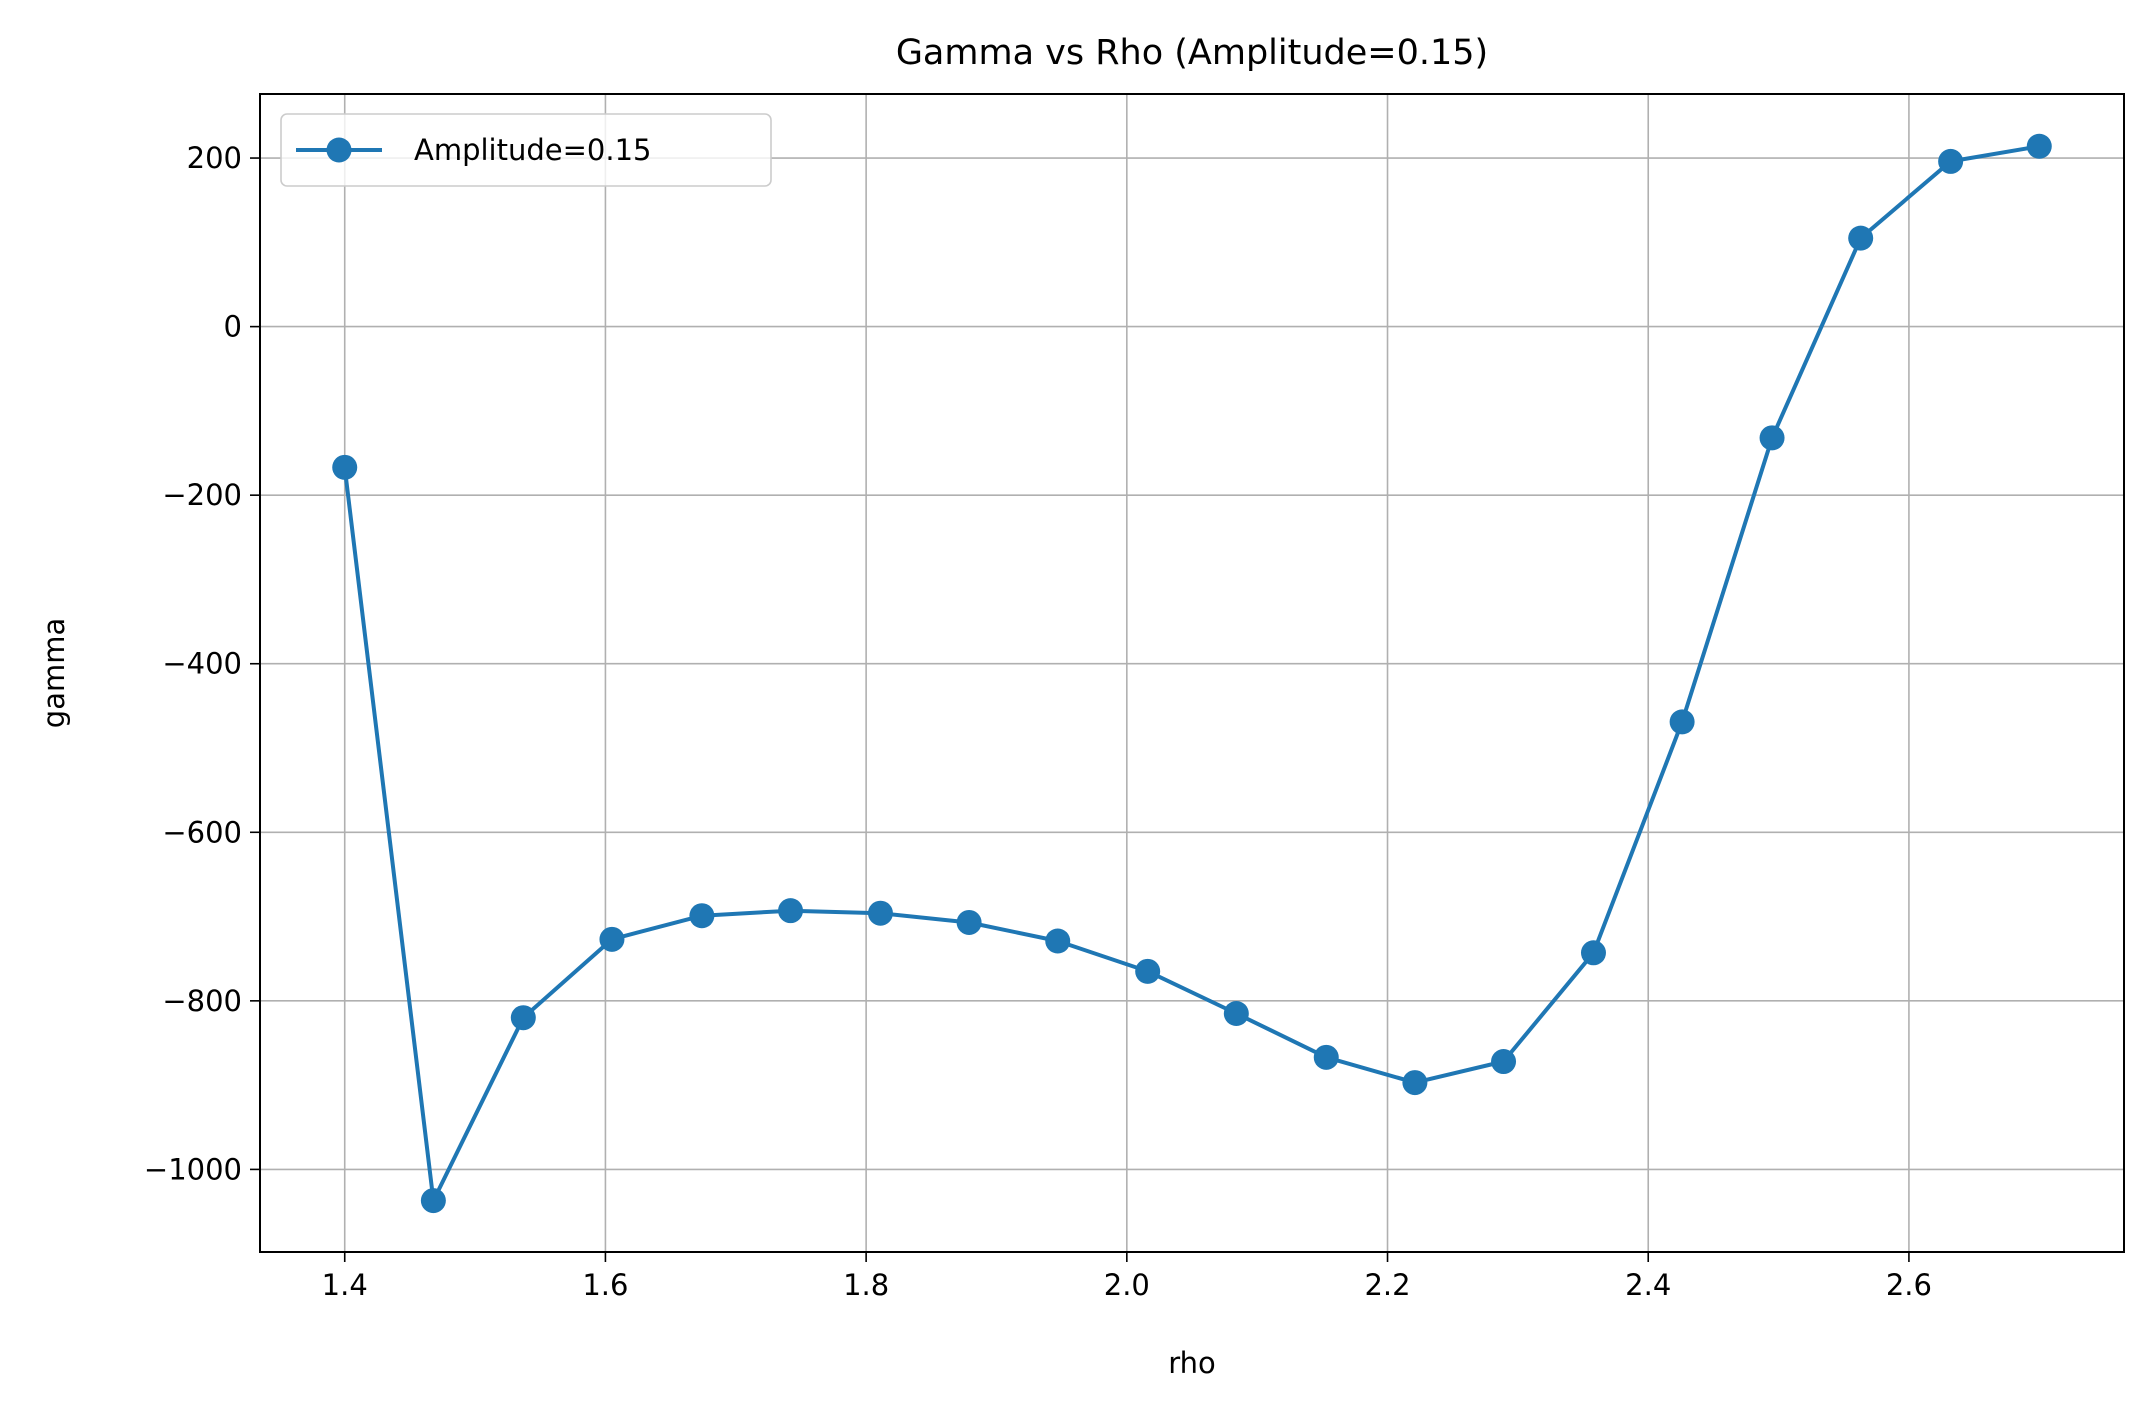  Describe the element at coordinates (202, 1001) in the screenshot. I see `y-tick-label: −800` at that location.